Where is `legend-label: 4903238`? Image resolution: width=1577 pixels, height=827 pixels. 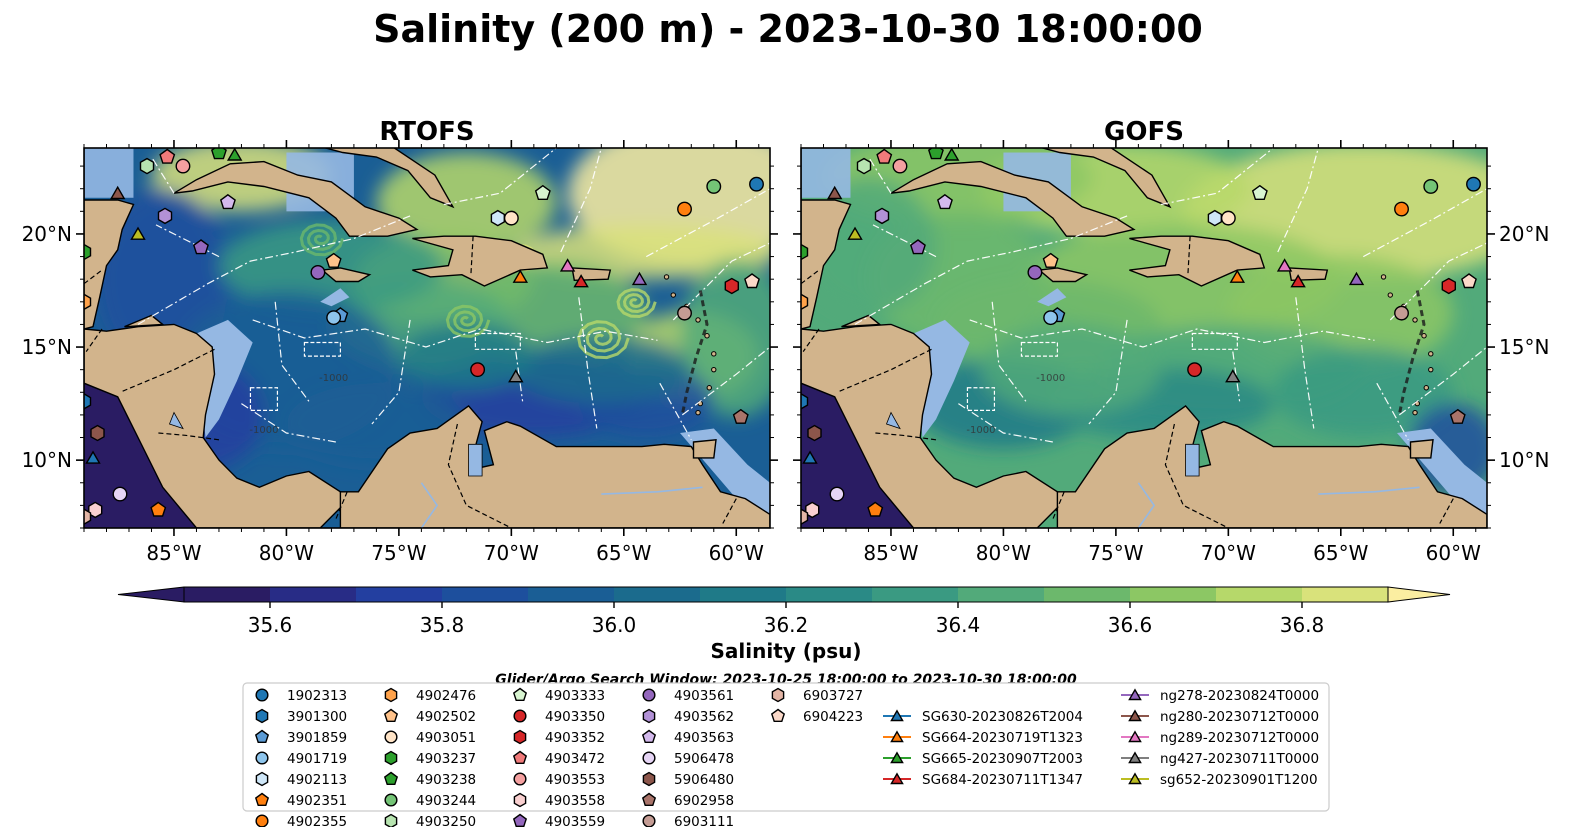
legend-label: 4903238 is located at coordinates (446, 780).